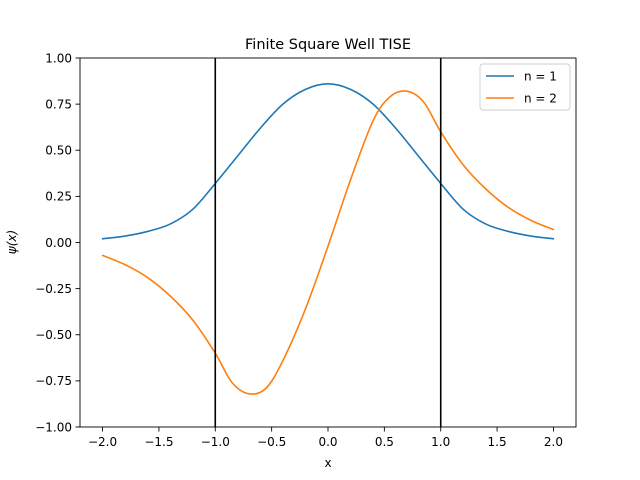 This screenshot has height=480, width=640. Describe the element at coordinates (12, 242) in the screenshot. I see `y-axis-label: ψ(x)` at that location.